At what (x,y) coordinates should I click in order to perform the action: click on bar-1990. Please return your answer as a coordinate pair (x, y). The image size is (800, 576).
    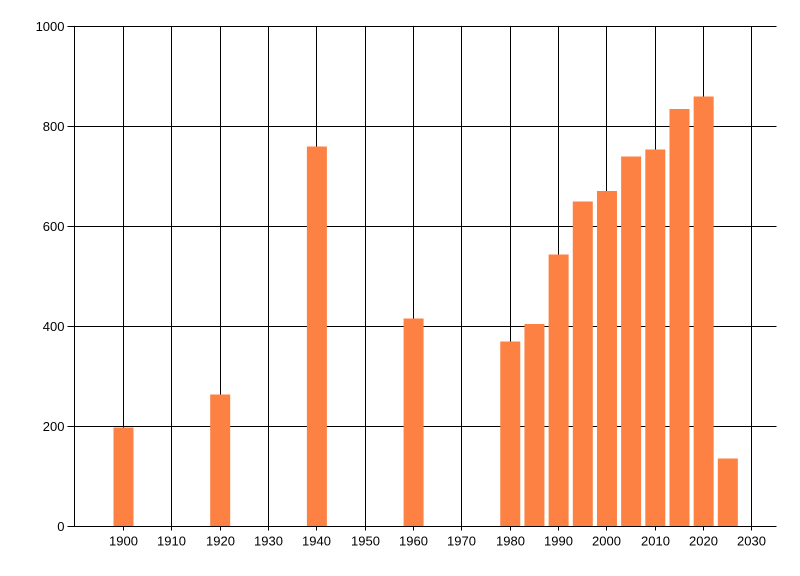
    Looking at the image, I should click on (558, 390).